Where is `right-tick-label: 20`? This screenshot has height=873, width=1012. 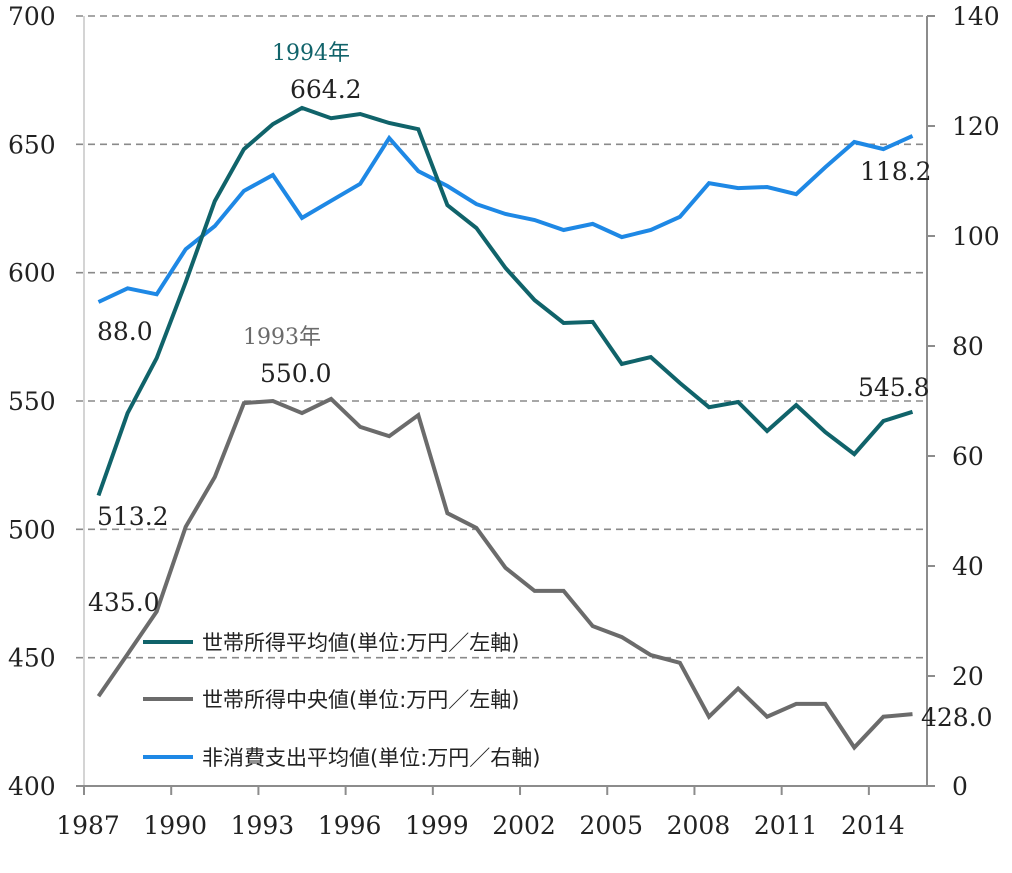
right-tick-label: 20 is located at coordinates (968, 676).